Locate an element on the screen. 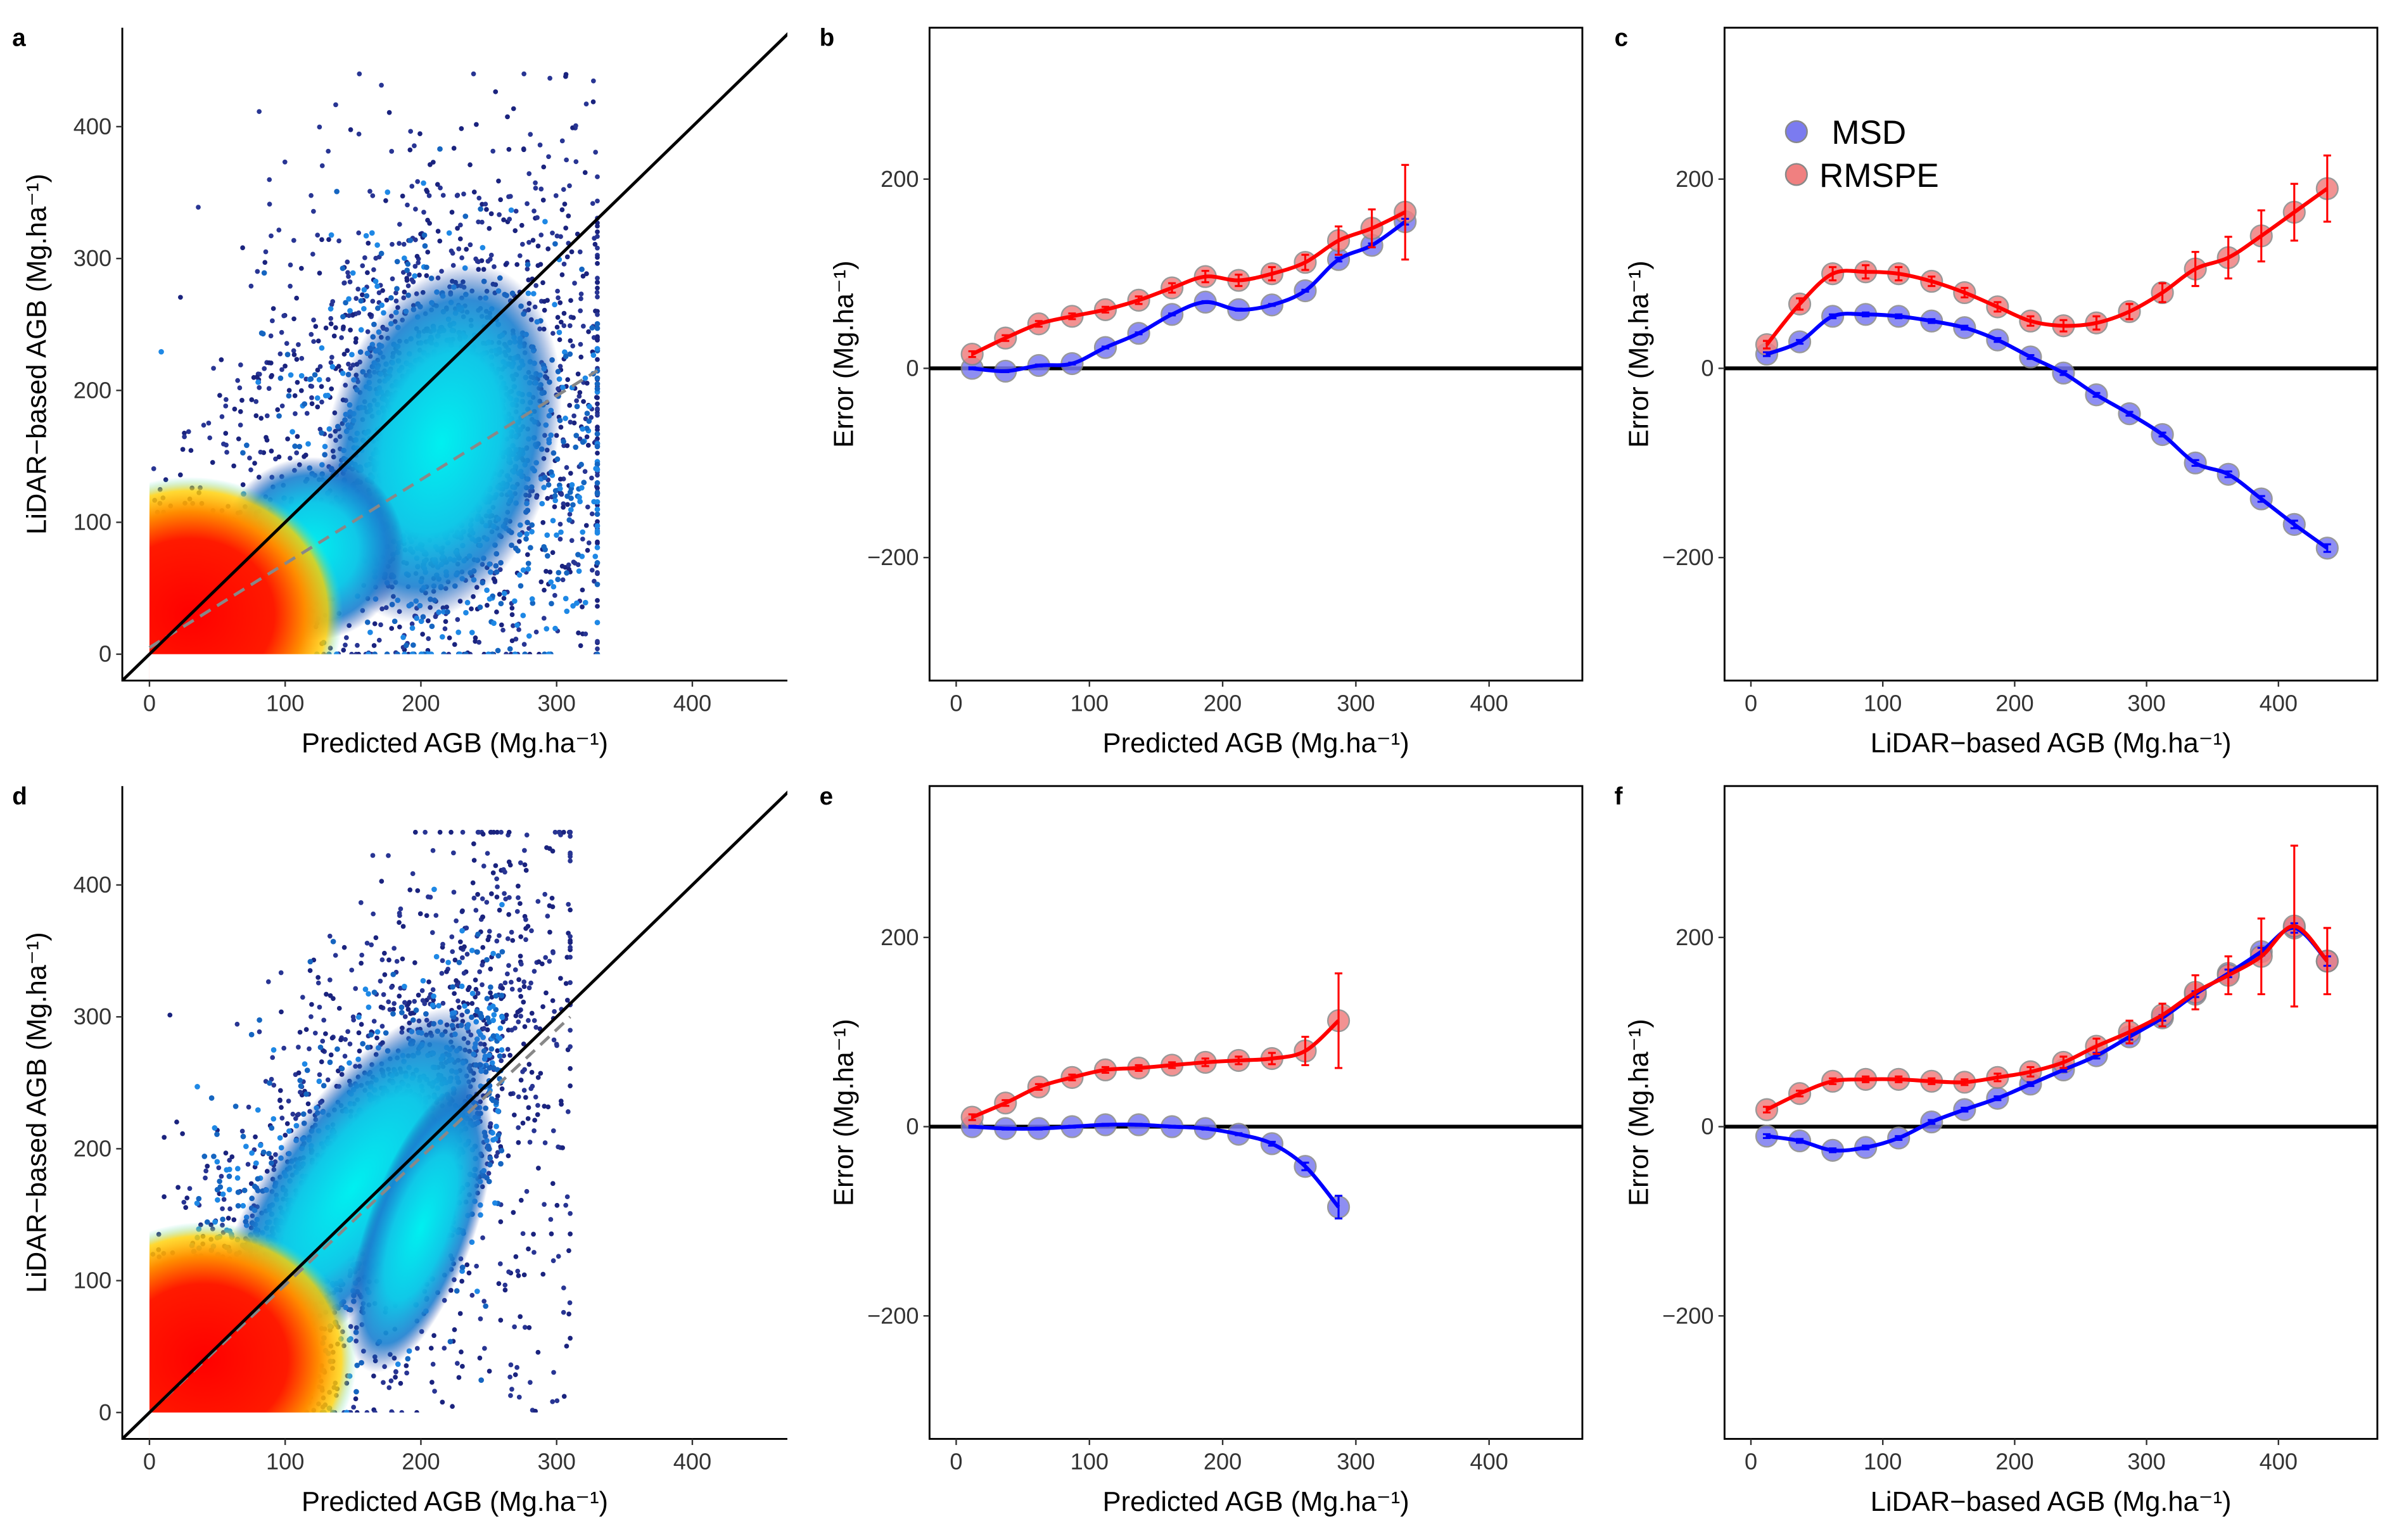 The width and height of the screenshot is (2385, 1540). y-axis-label: Error (Mg.ha⁻¹) is located at coordinates (844, 354).